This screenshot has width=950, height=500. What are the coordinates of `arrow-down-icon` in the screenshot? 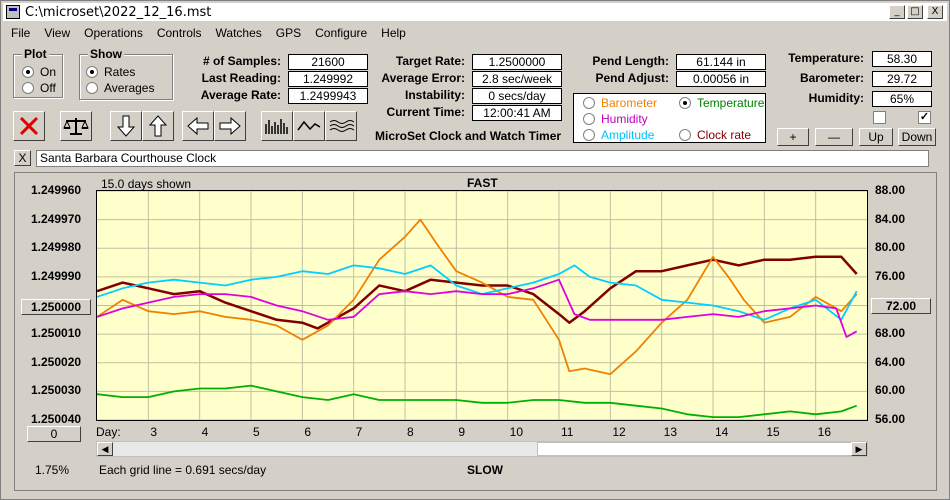 It's located at (126, 126).